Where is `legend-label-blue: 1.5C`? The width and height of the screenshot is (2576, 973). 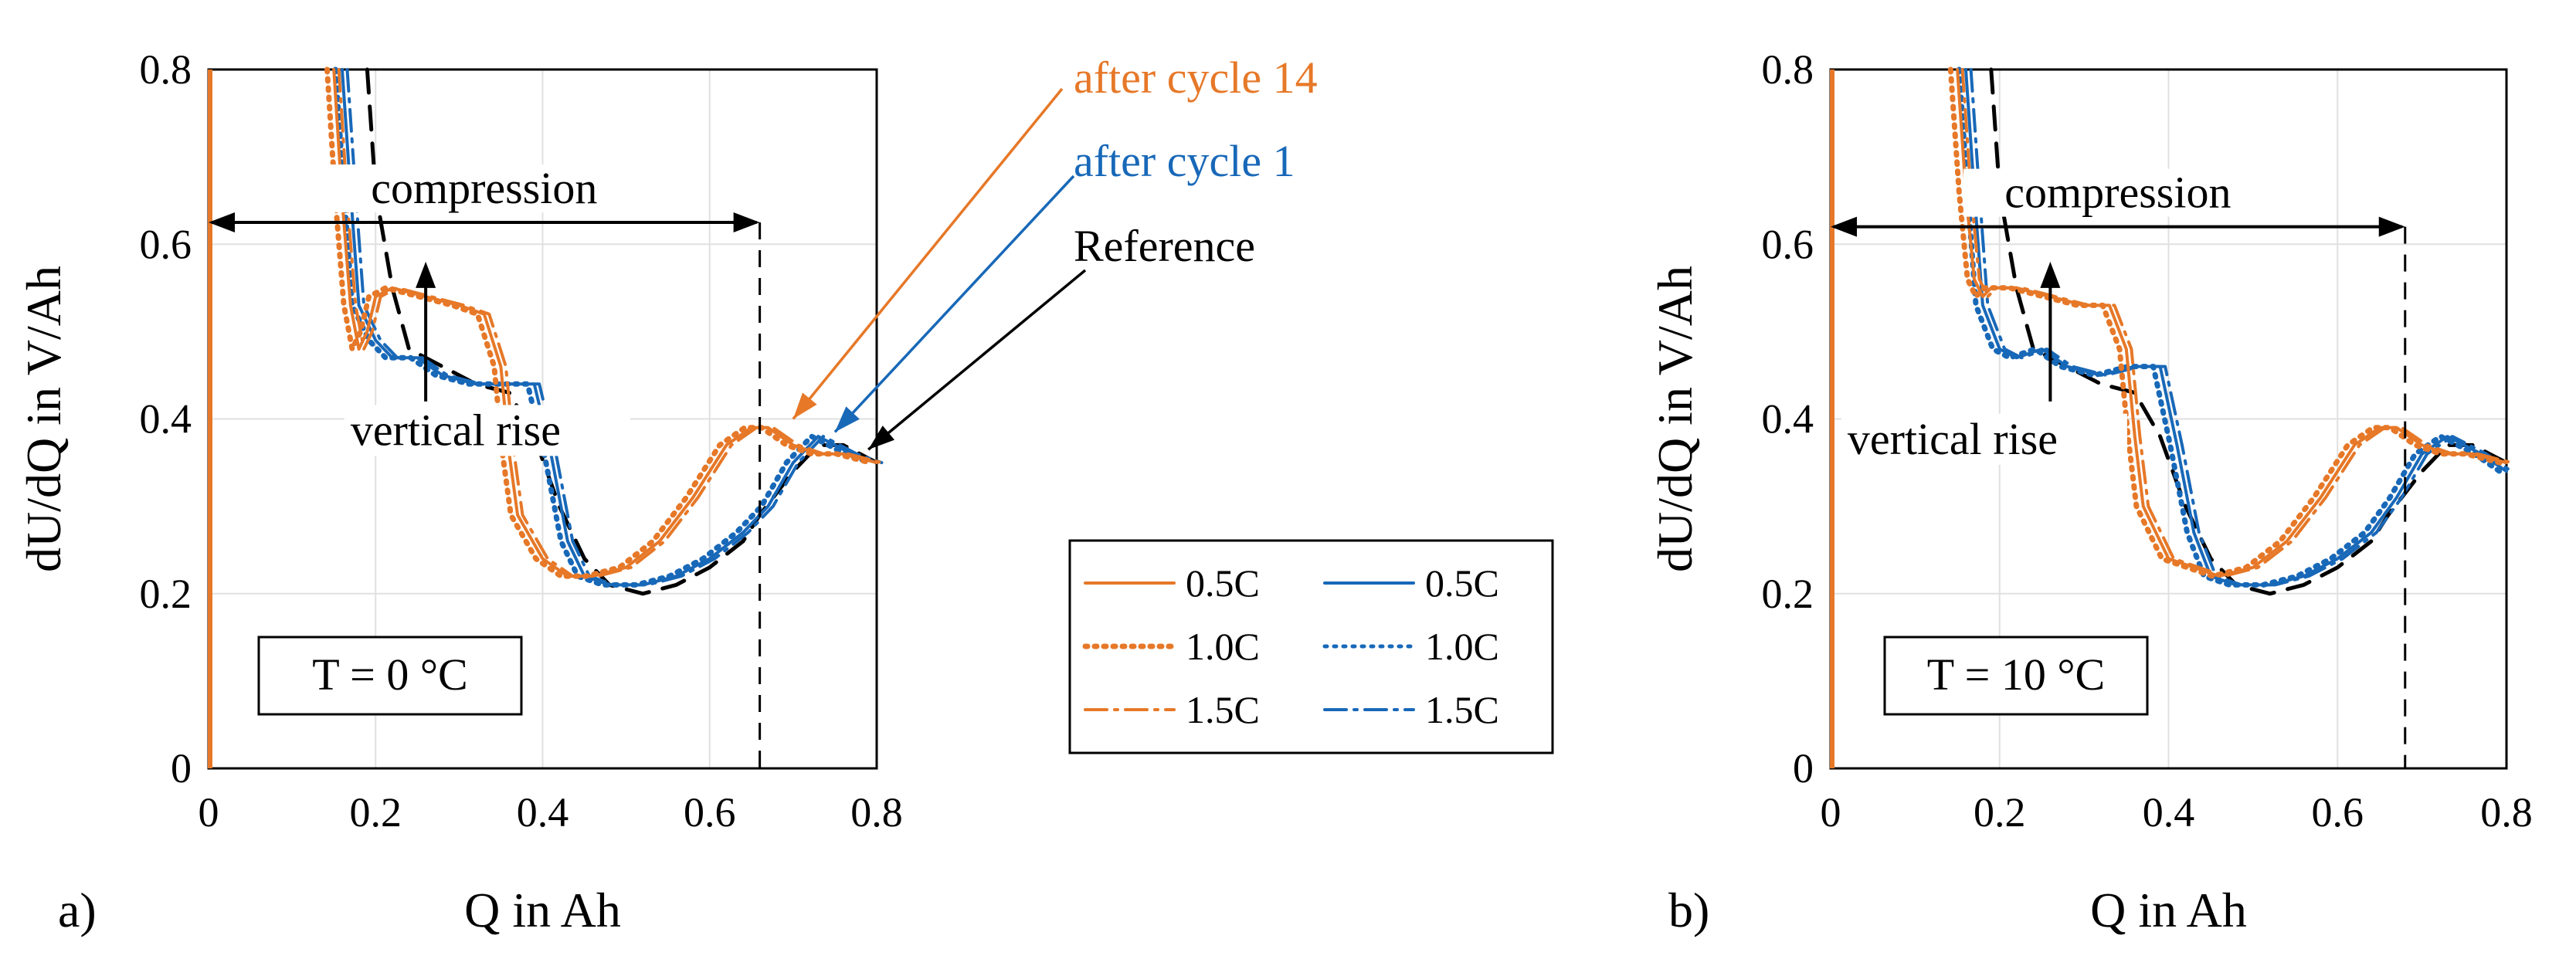
legend-label-blue: 1.5C is located at coordinates (1462, 709).